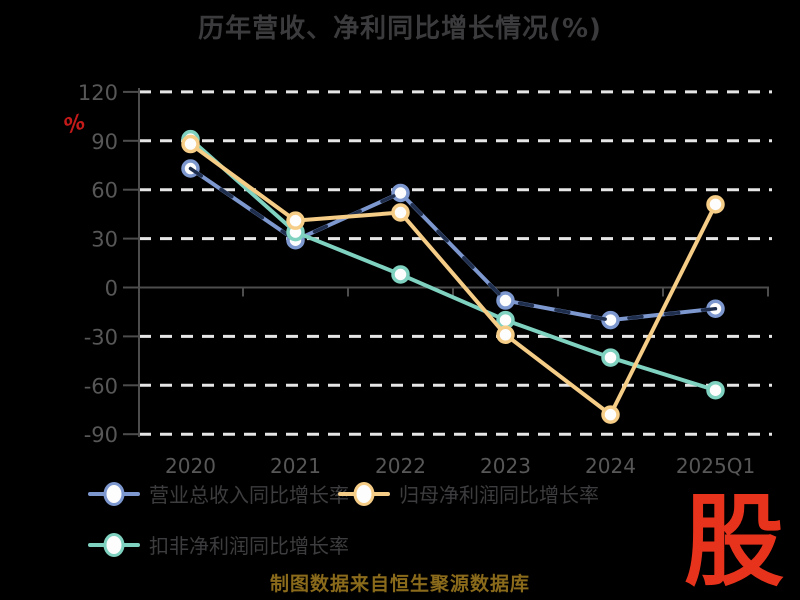 This screenshot has width=800, height=600. Describe the element at coordinates (610, 466) in the screenshot. I see `x-tick-label: 2024` at that location.